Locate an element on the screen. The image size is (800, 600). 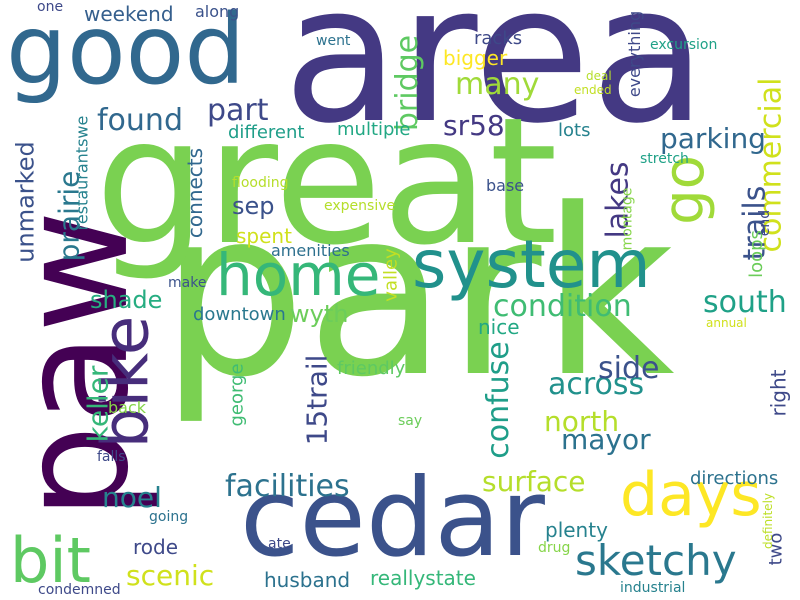
cloud-word: husband is located at coordinates (307, 580).